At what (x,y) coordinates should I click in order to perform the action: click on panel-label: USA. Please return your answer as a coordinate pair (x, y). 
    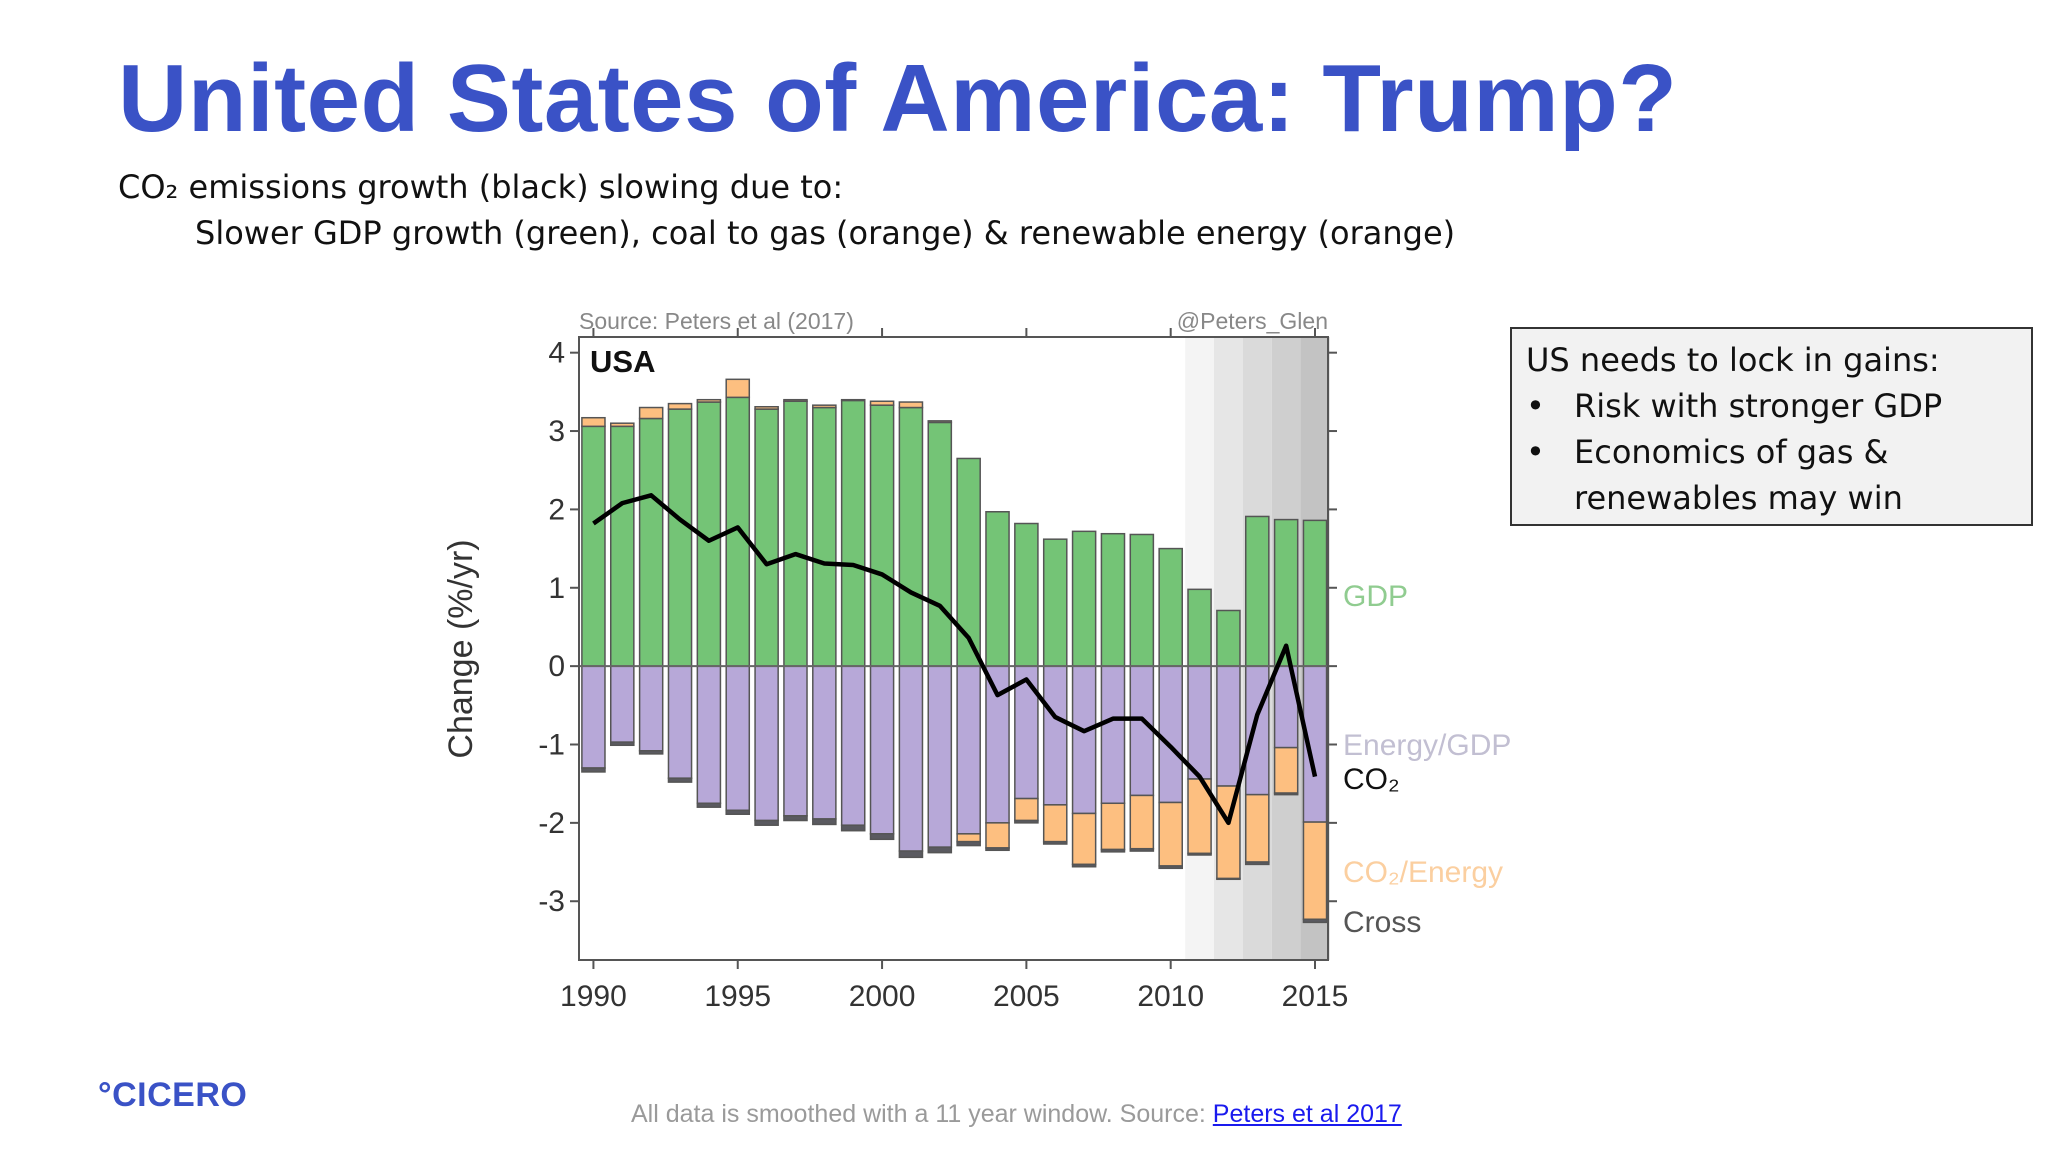
    Looking at the image, I should click on (622, 361).